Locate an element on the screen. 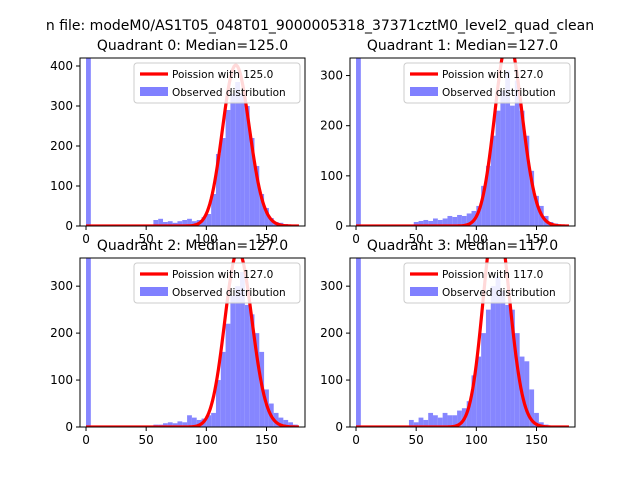 Image resolution: width=640 pixels, height=480 pixels. x-tick-label: 50 is located at coordinates (416, 239).